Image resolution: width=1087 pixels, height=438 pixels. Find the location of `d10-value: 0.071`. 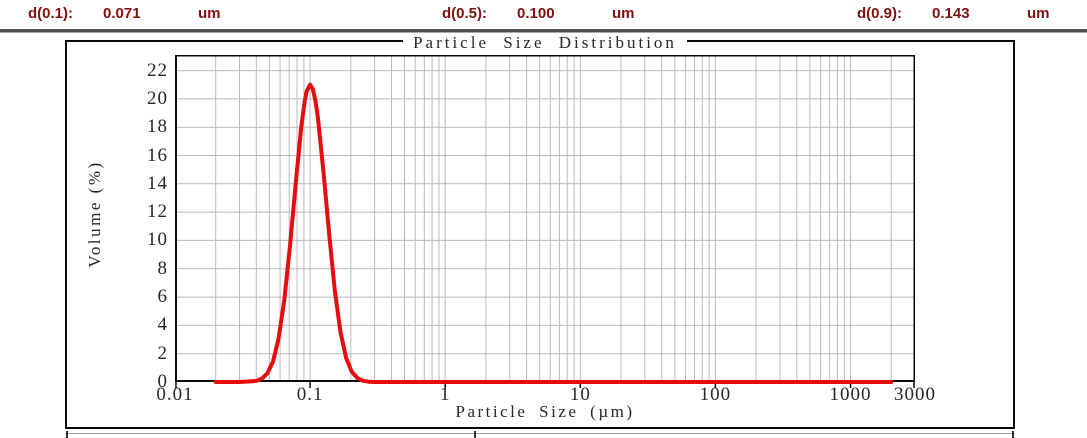

d10-value: 0.071 is located at coordinates (122, 13).